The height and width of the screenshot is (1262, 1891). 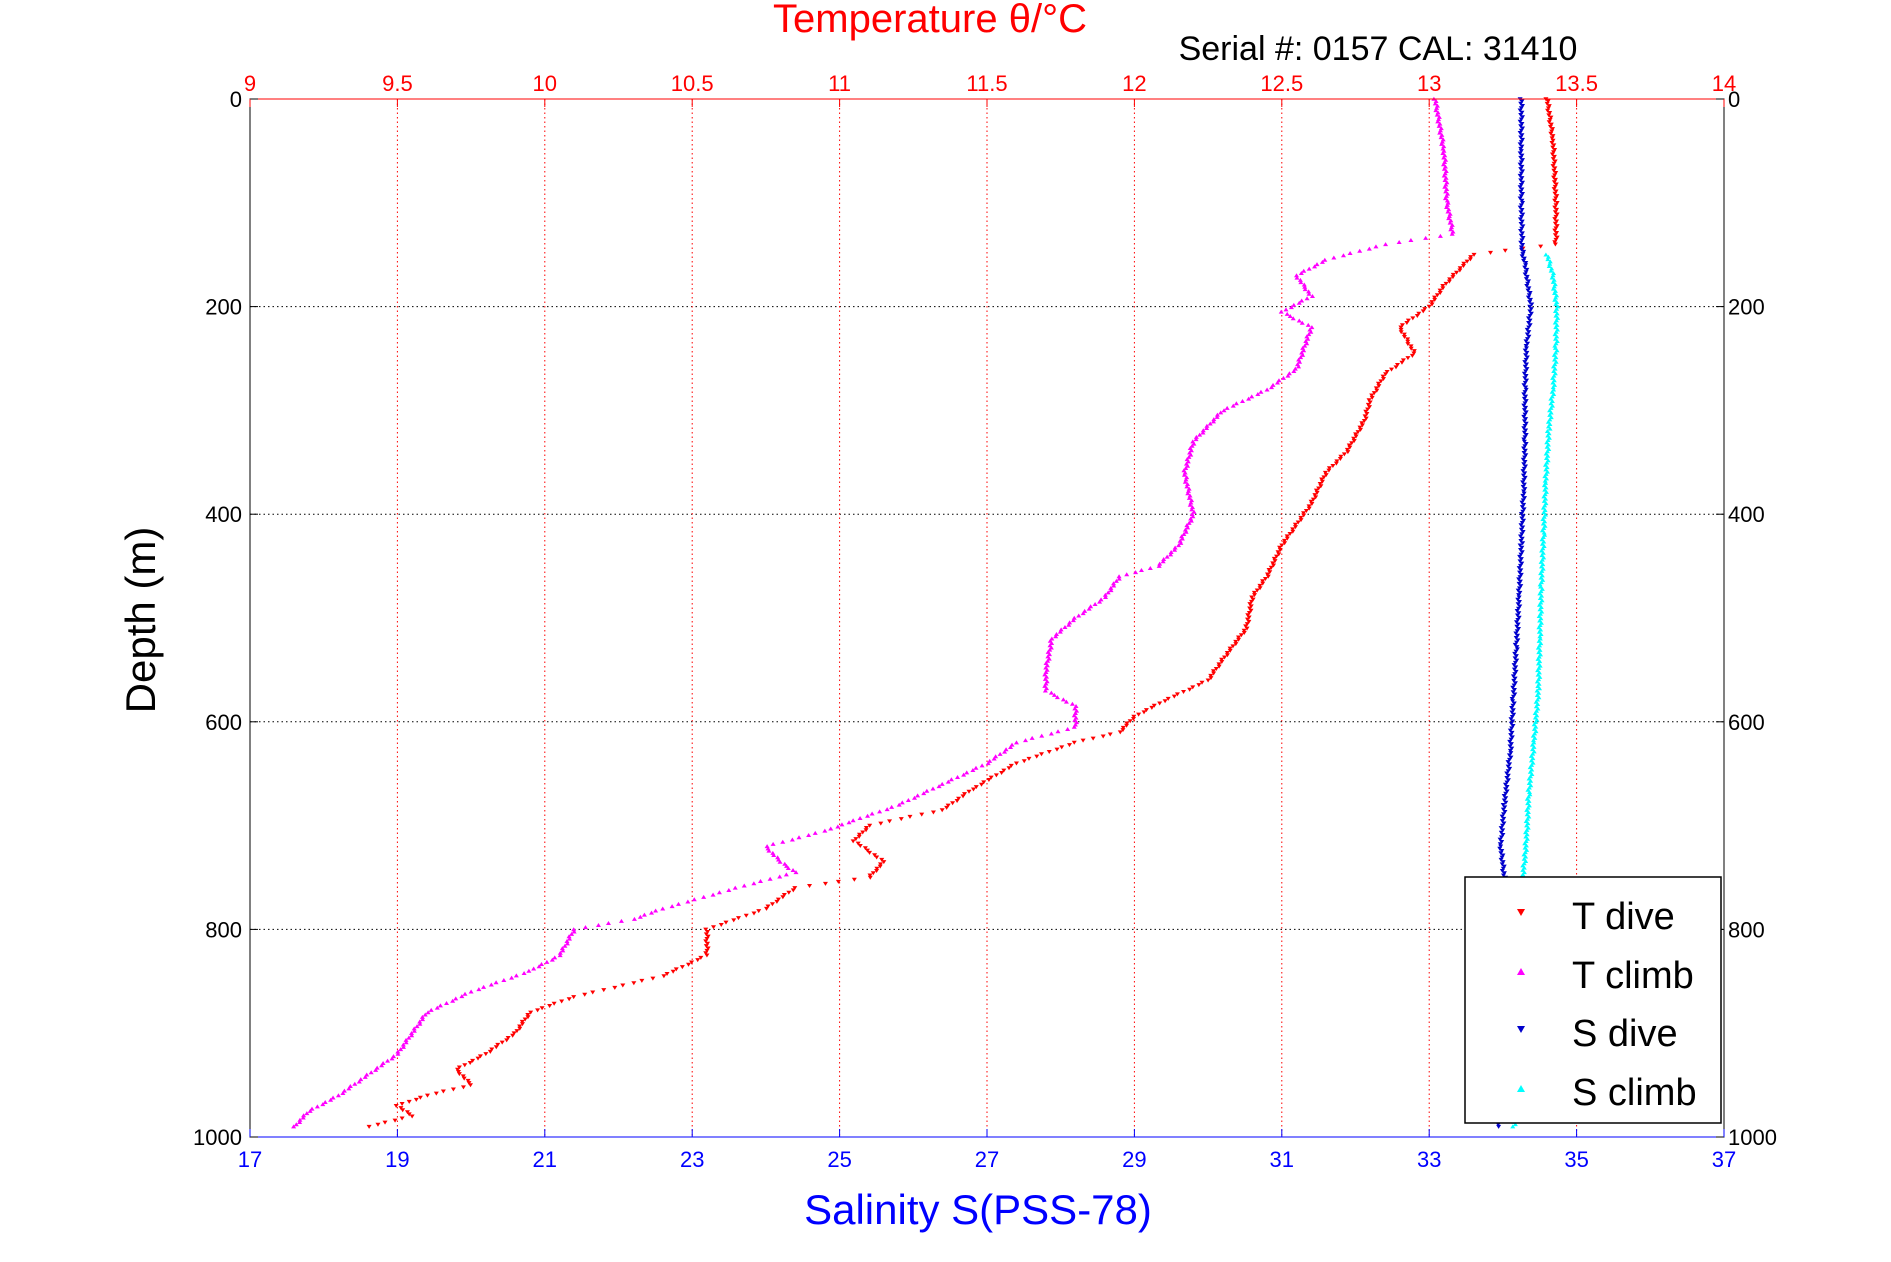 What do you see at coordinates (250, 83) in the screenshot?
I see `x-top-tick-label: 9` at bounding box center [250, 83].